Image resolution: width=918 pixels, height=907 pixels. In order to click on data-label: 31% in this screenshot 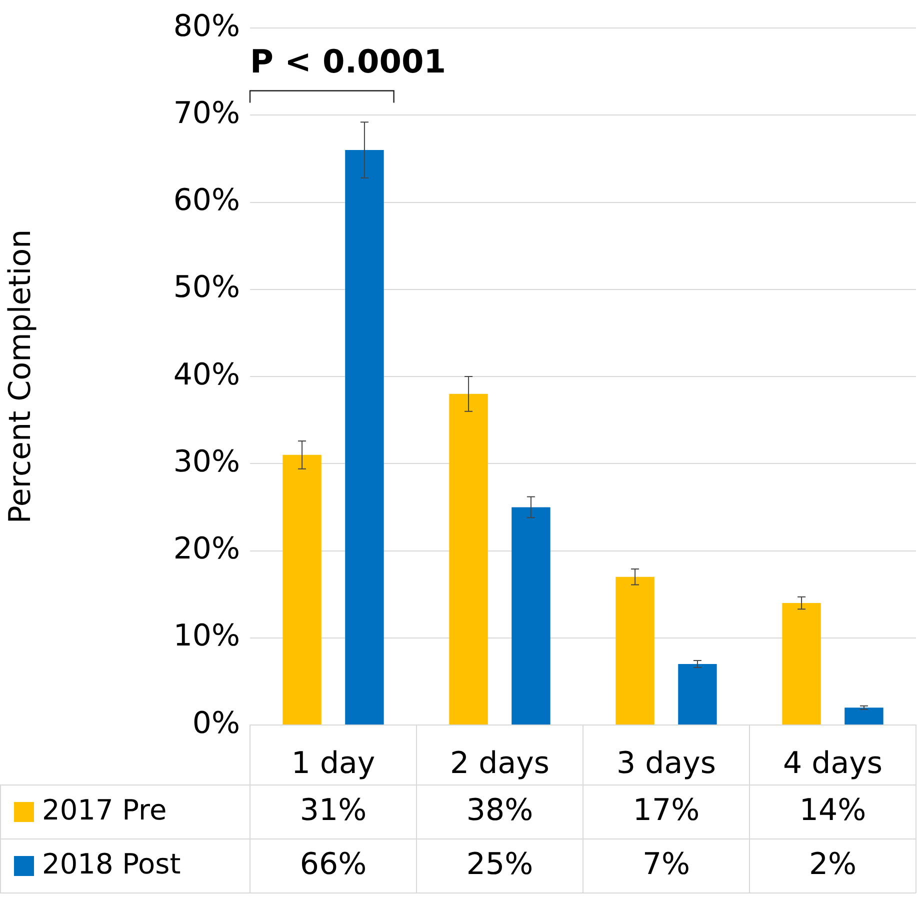, I will do `click(333, 810)`.